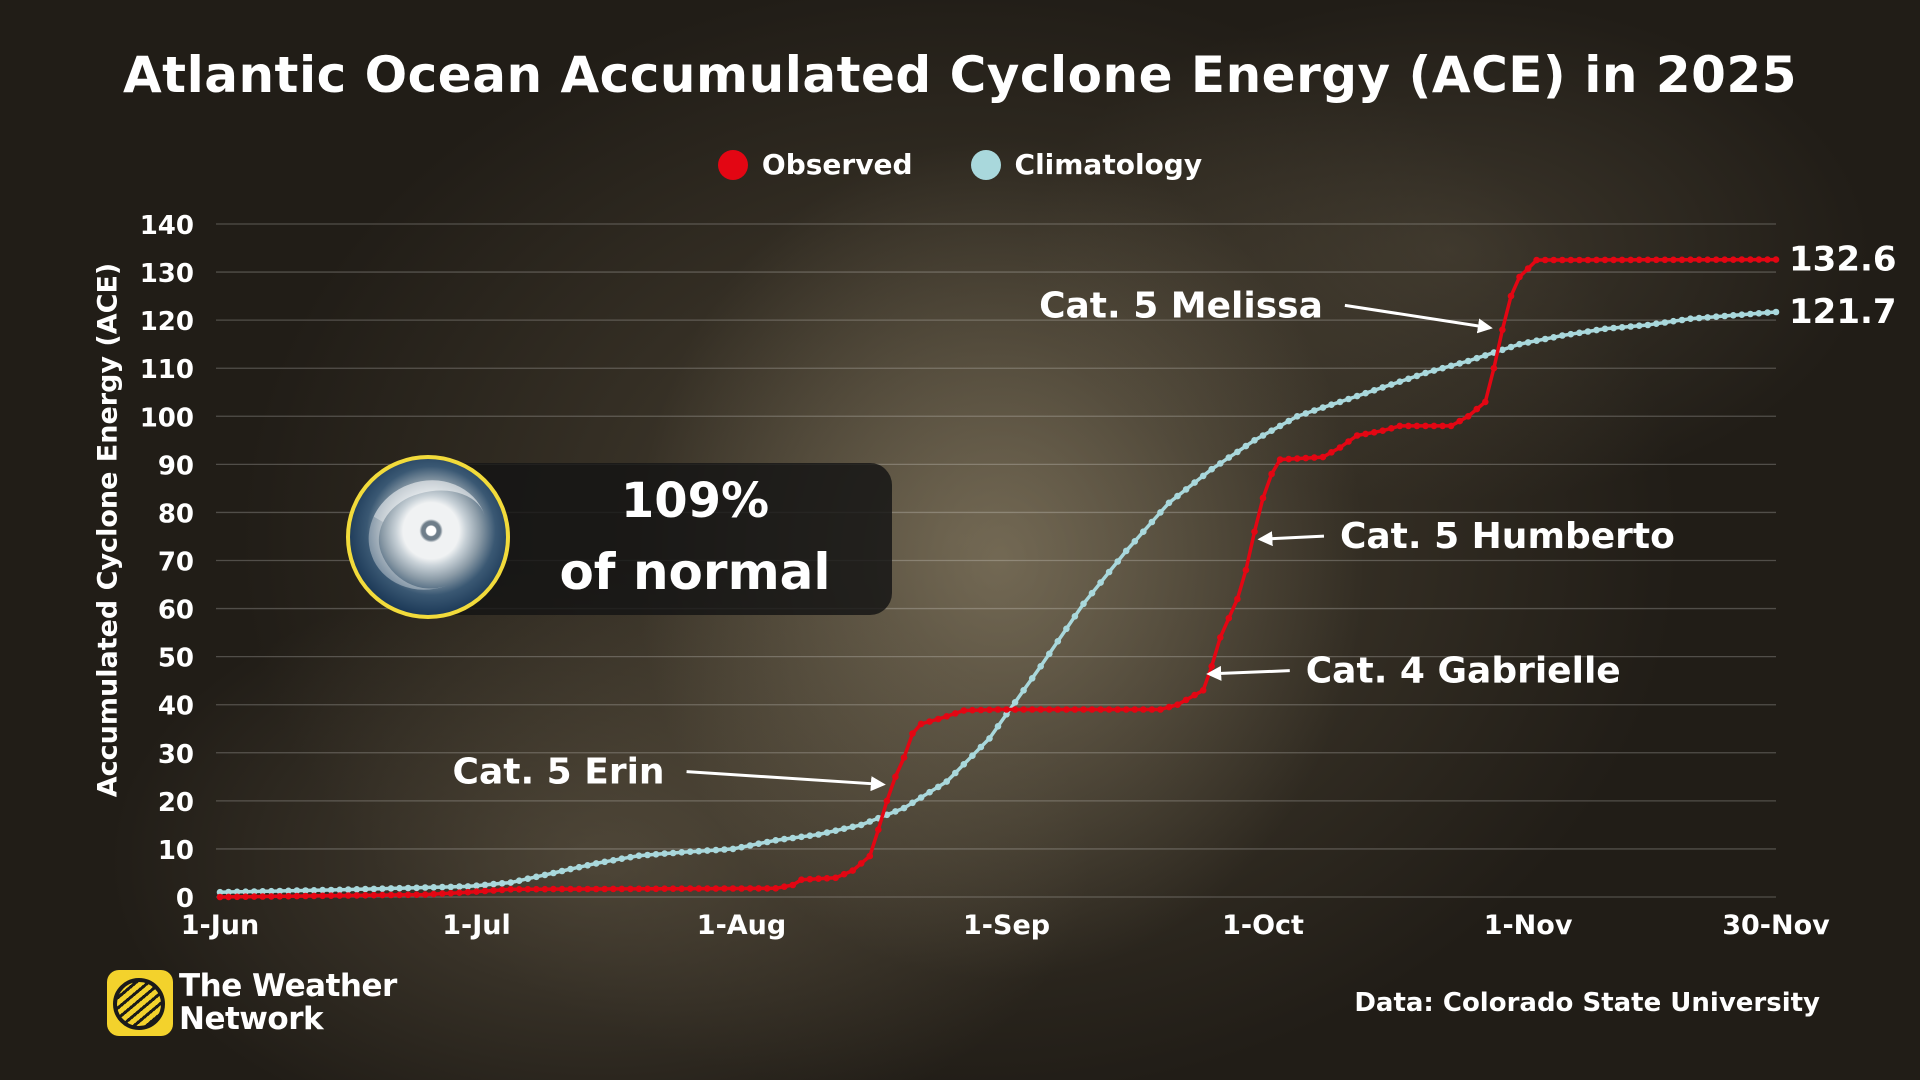 The width and height of the screenshot is (1920, 1080). I want to click on x-tick-labels: 1-Jun 1-Jul 1-Aug 1-Sep 1-Oct 1-Nov 30-Nov, so click(1005, 925).